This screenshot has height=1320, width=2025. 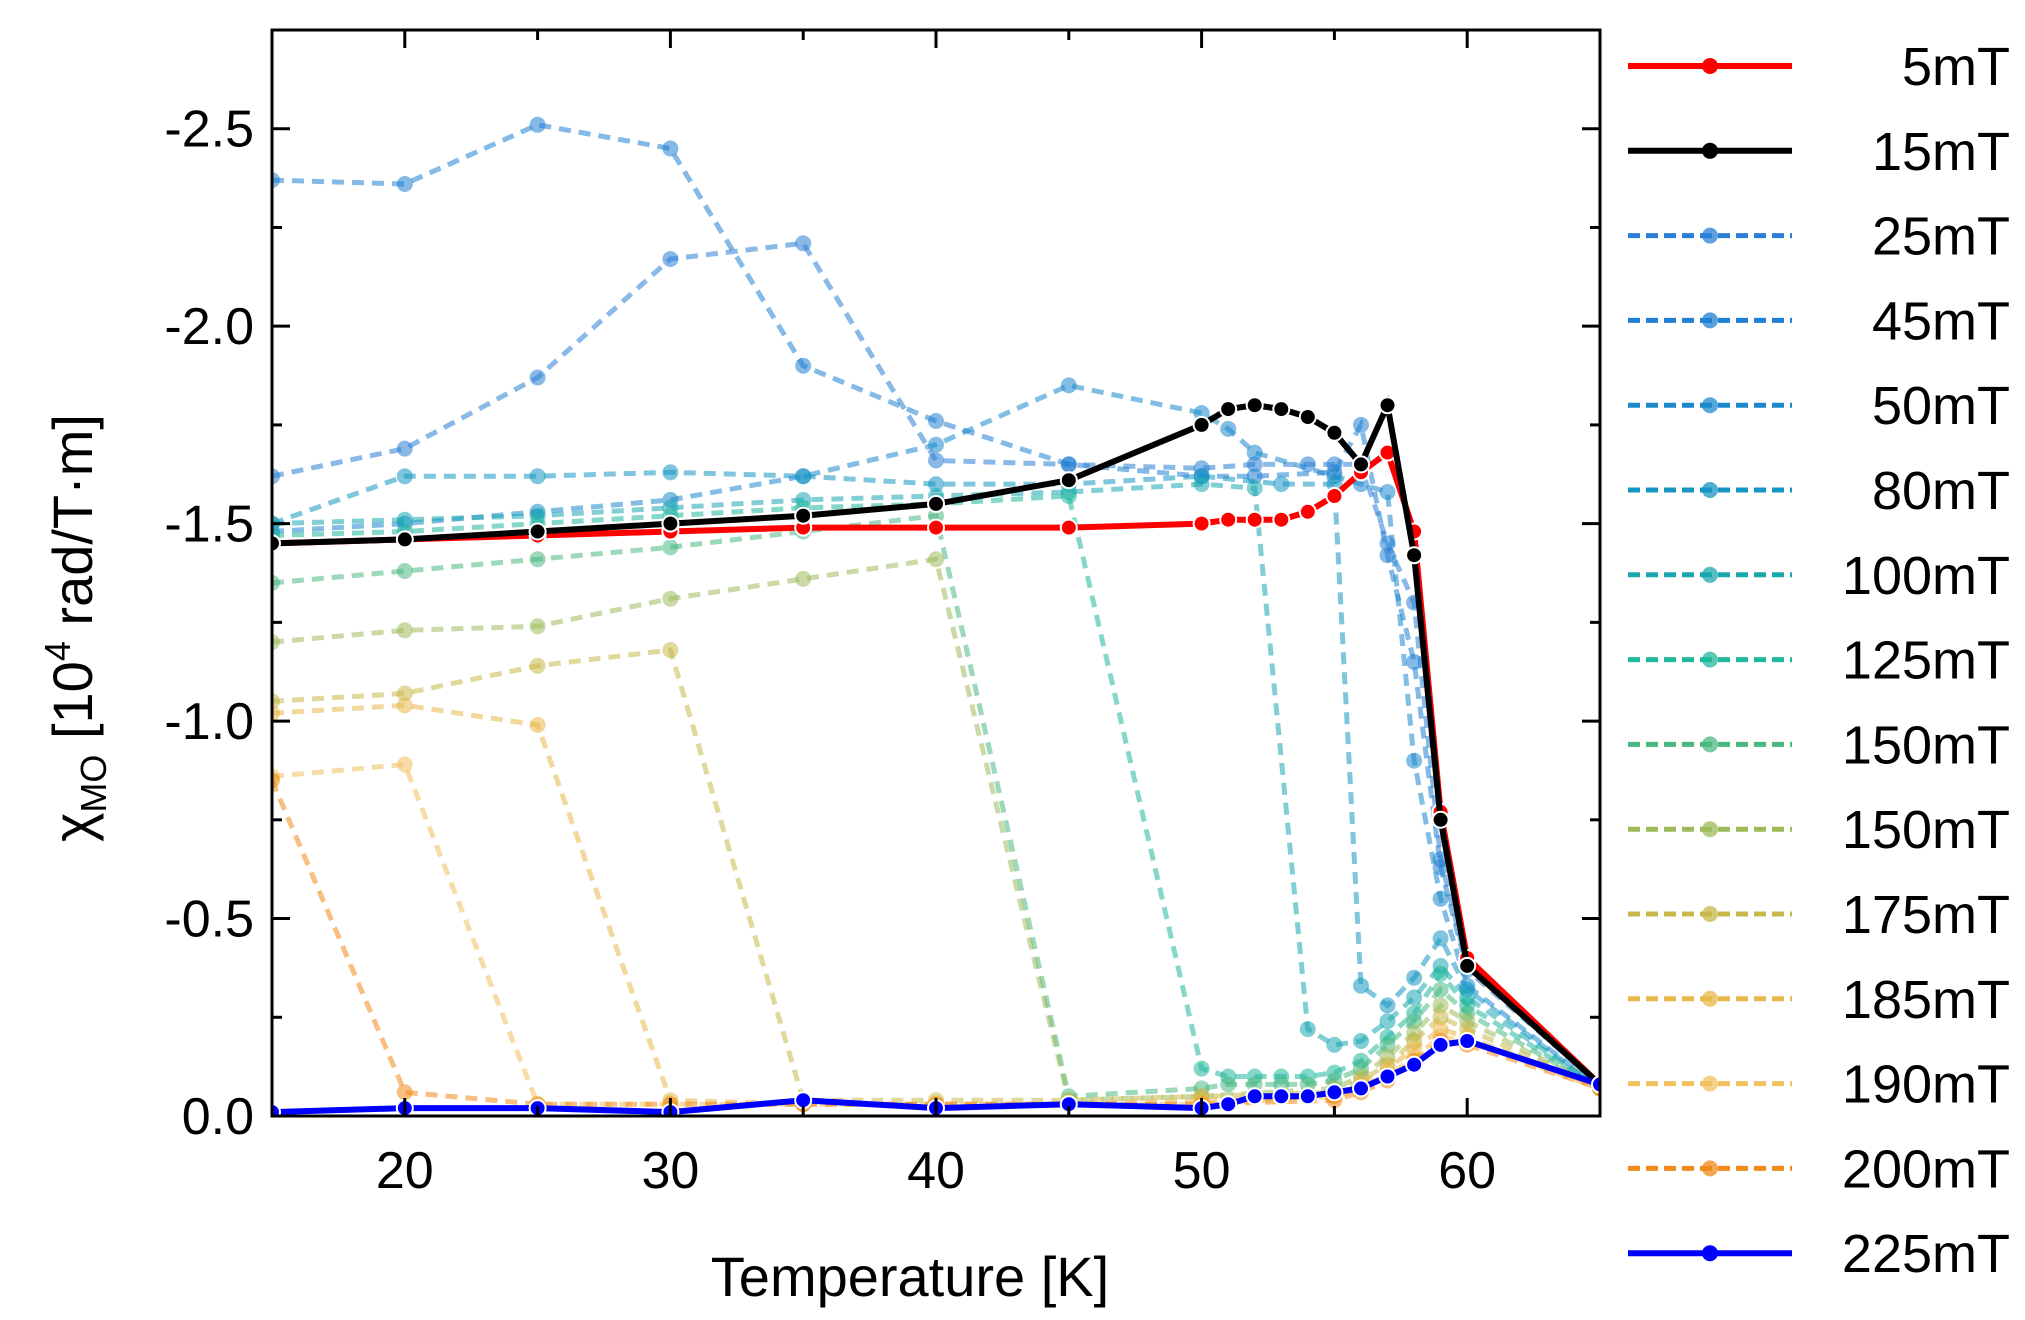 What do you see at coordinates (1819, 915) in the screenshot?
I see `legend-item-175mT: 175mT` at bounding box center [1819, 915].